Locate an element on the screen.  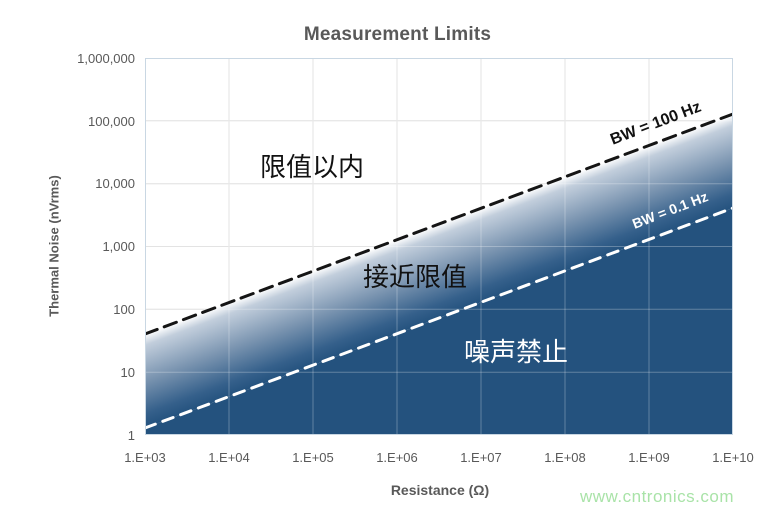
zone-label-noise-forbidden: 噪声禁止 is located at coordinates (516, 352).